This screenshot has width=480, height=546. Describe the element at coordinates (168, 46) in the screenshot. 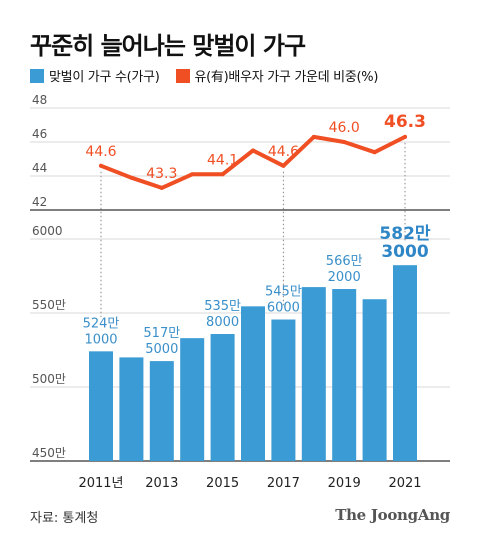

I see `chart-title: 꾸준히 늘어나는 맞벌이 가구` at that location.